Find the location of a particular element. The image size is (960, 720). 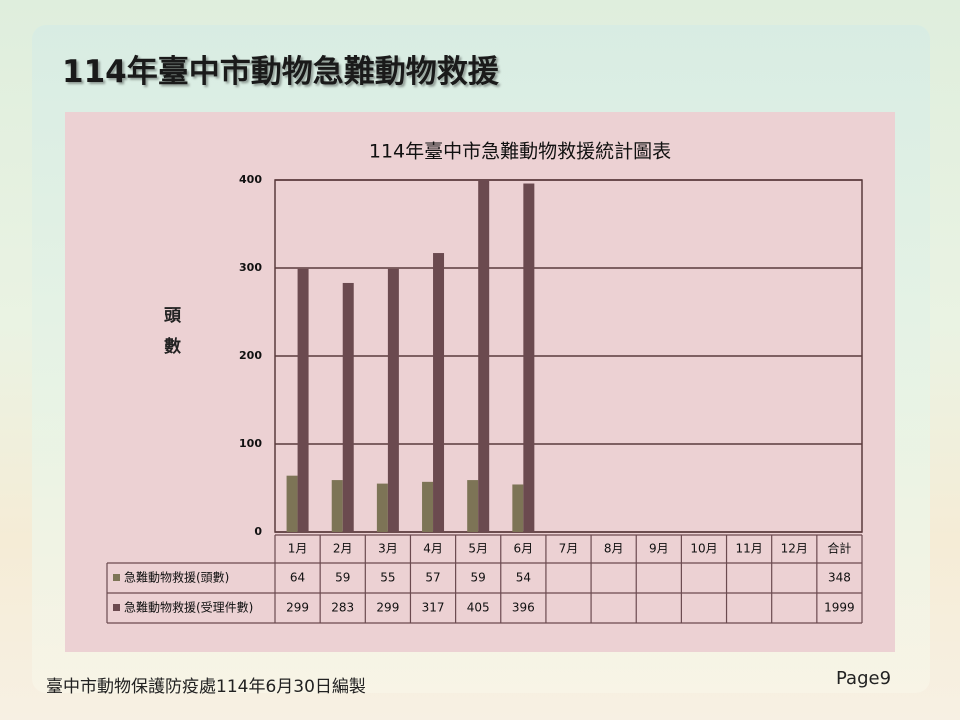

table-total: 348 is located at coordinates (839, 578).